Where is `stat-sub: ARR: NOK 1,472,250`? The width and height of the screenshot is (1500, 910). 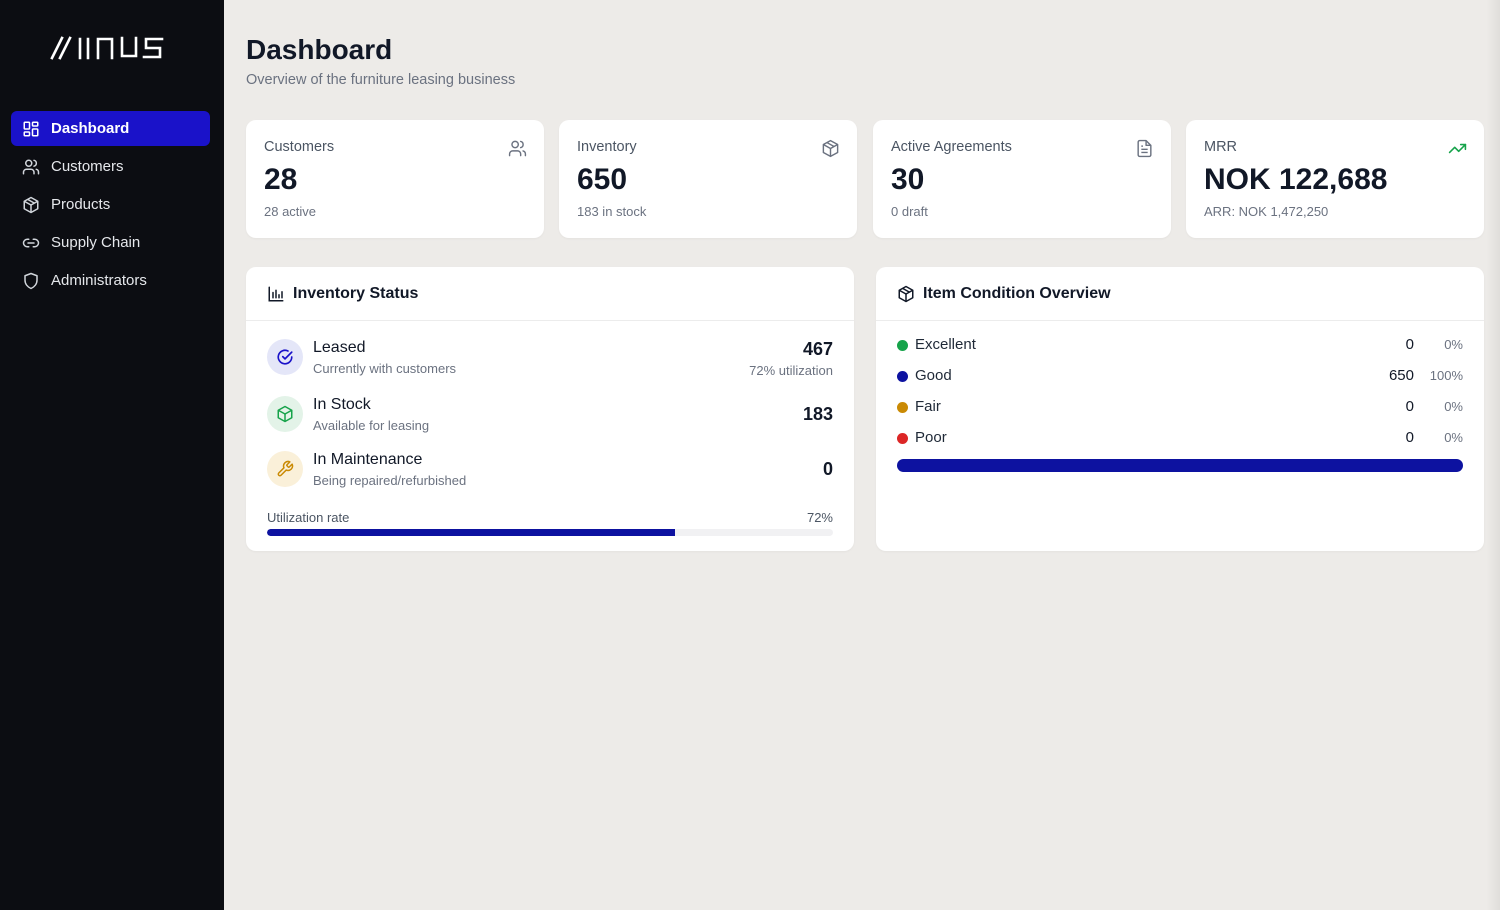 stat-sub: ARR: NOK 1,472,250 is located at coordinates (1266, 211).